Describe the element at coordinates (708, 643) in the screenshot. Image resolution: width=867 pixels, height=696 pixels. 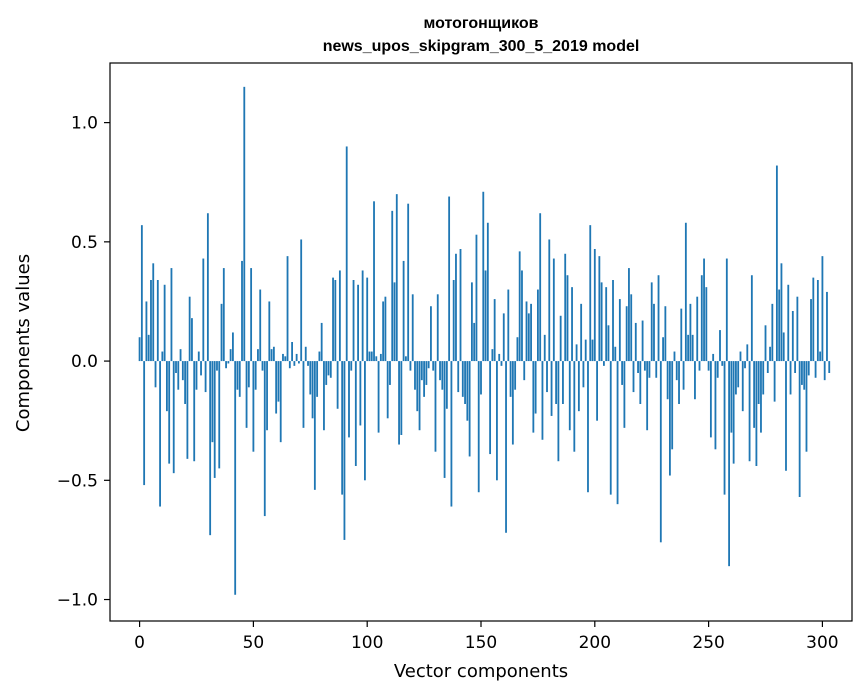
I see `x-tick-label: 250` at that location.